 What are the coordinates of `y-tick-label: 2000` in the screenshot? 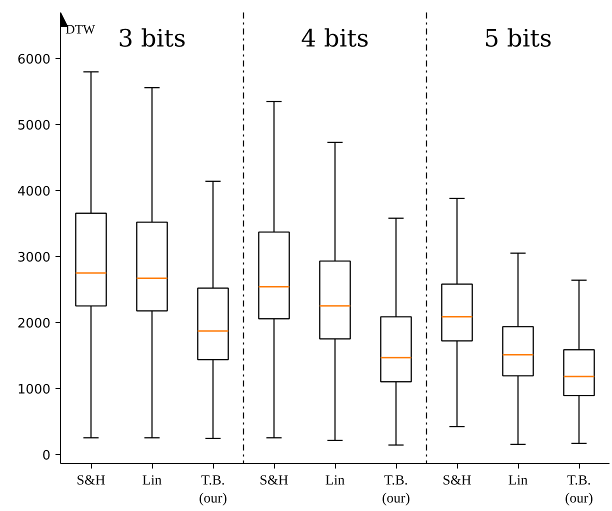 It's located at (34, 324).